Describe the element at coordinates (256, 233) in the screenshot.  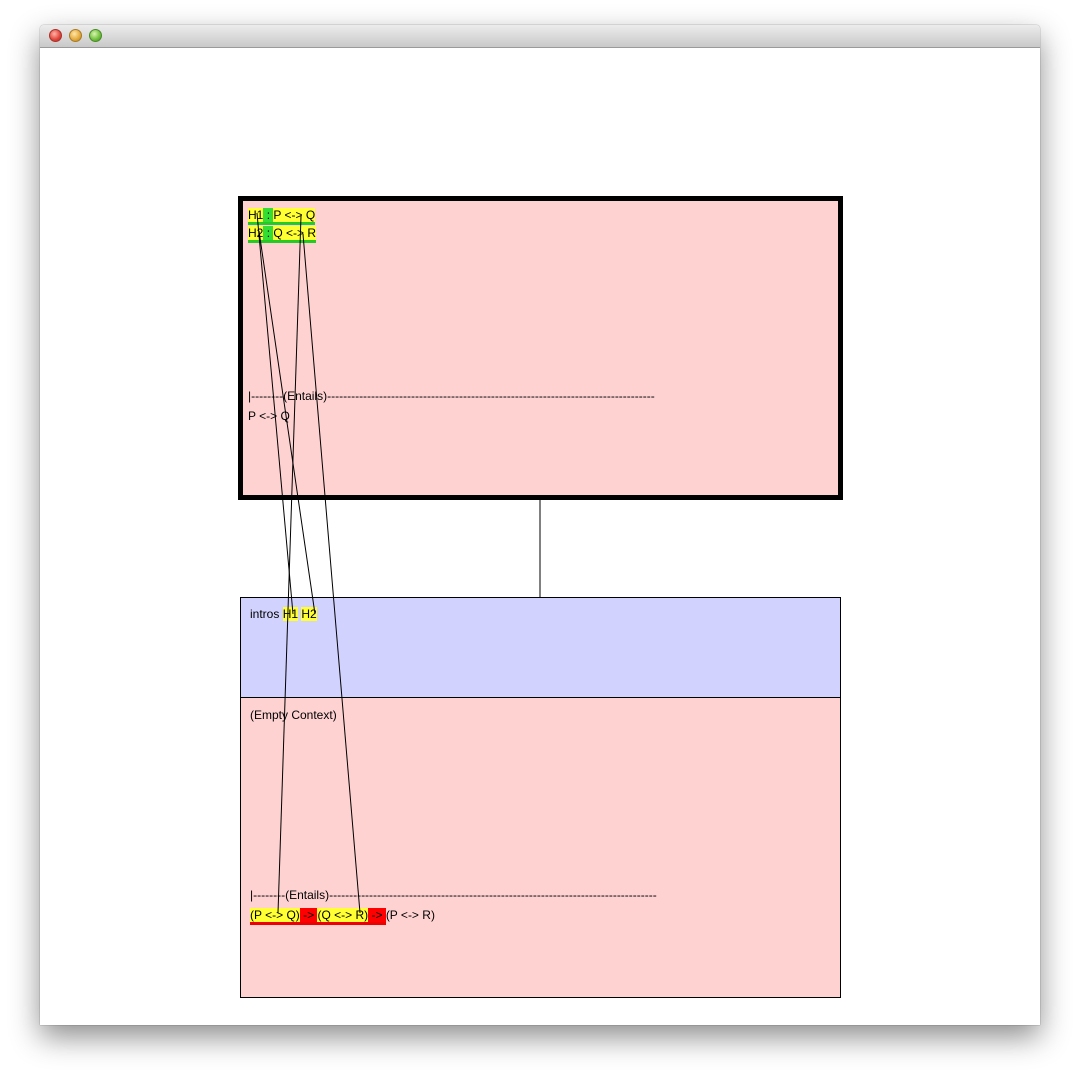
I see `hypothesis-name: H2` at that location.